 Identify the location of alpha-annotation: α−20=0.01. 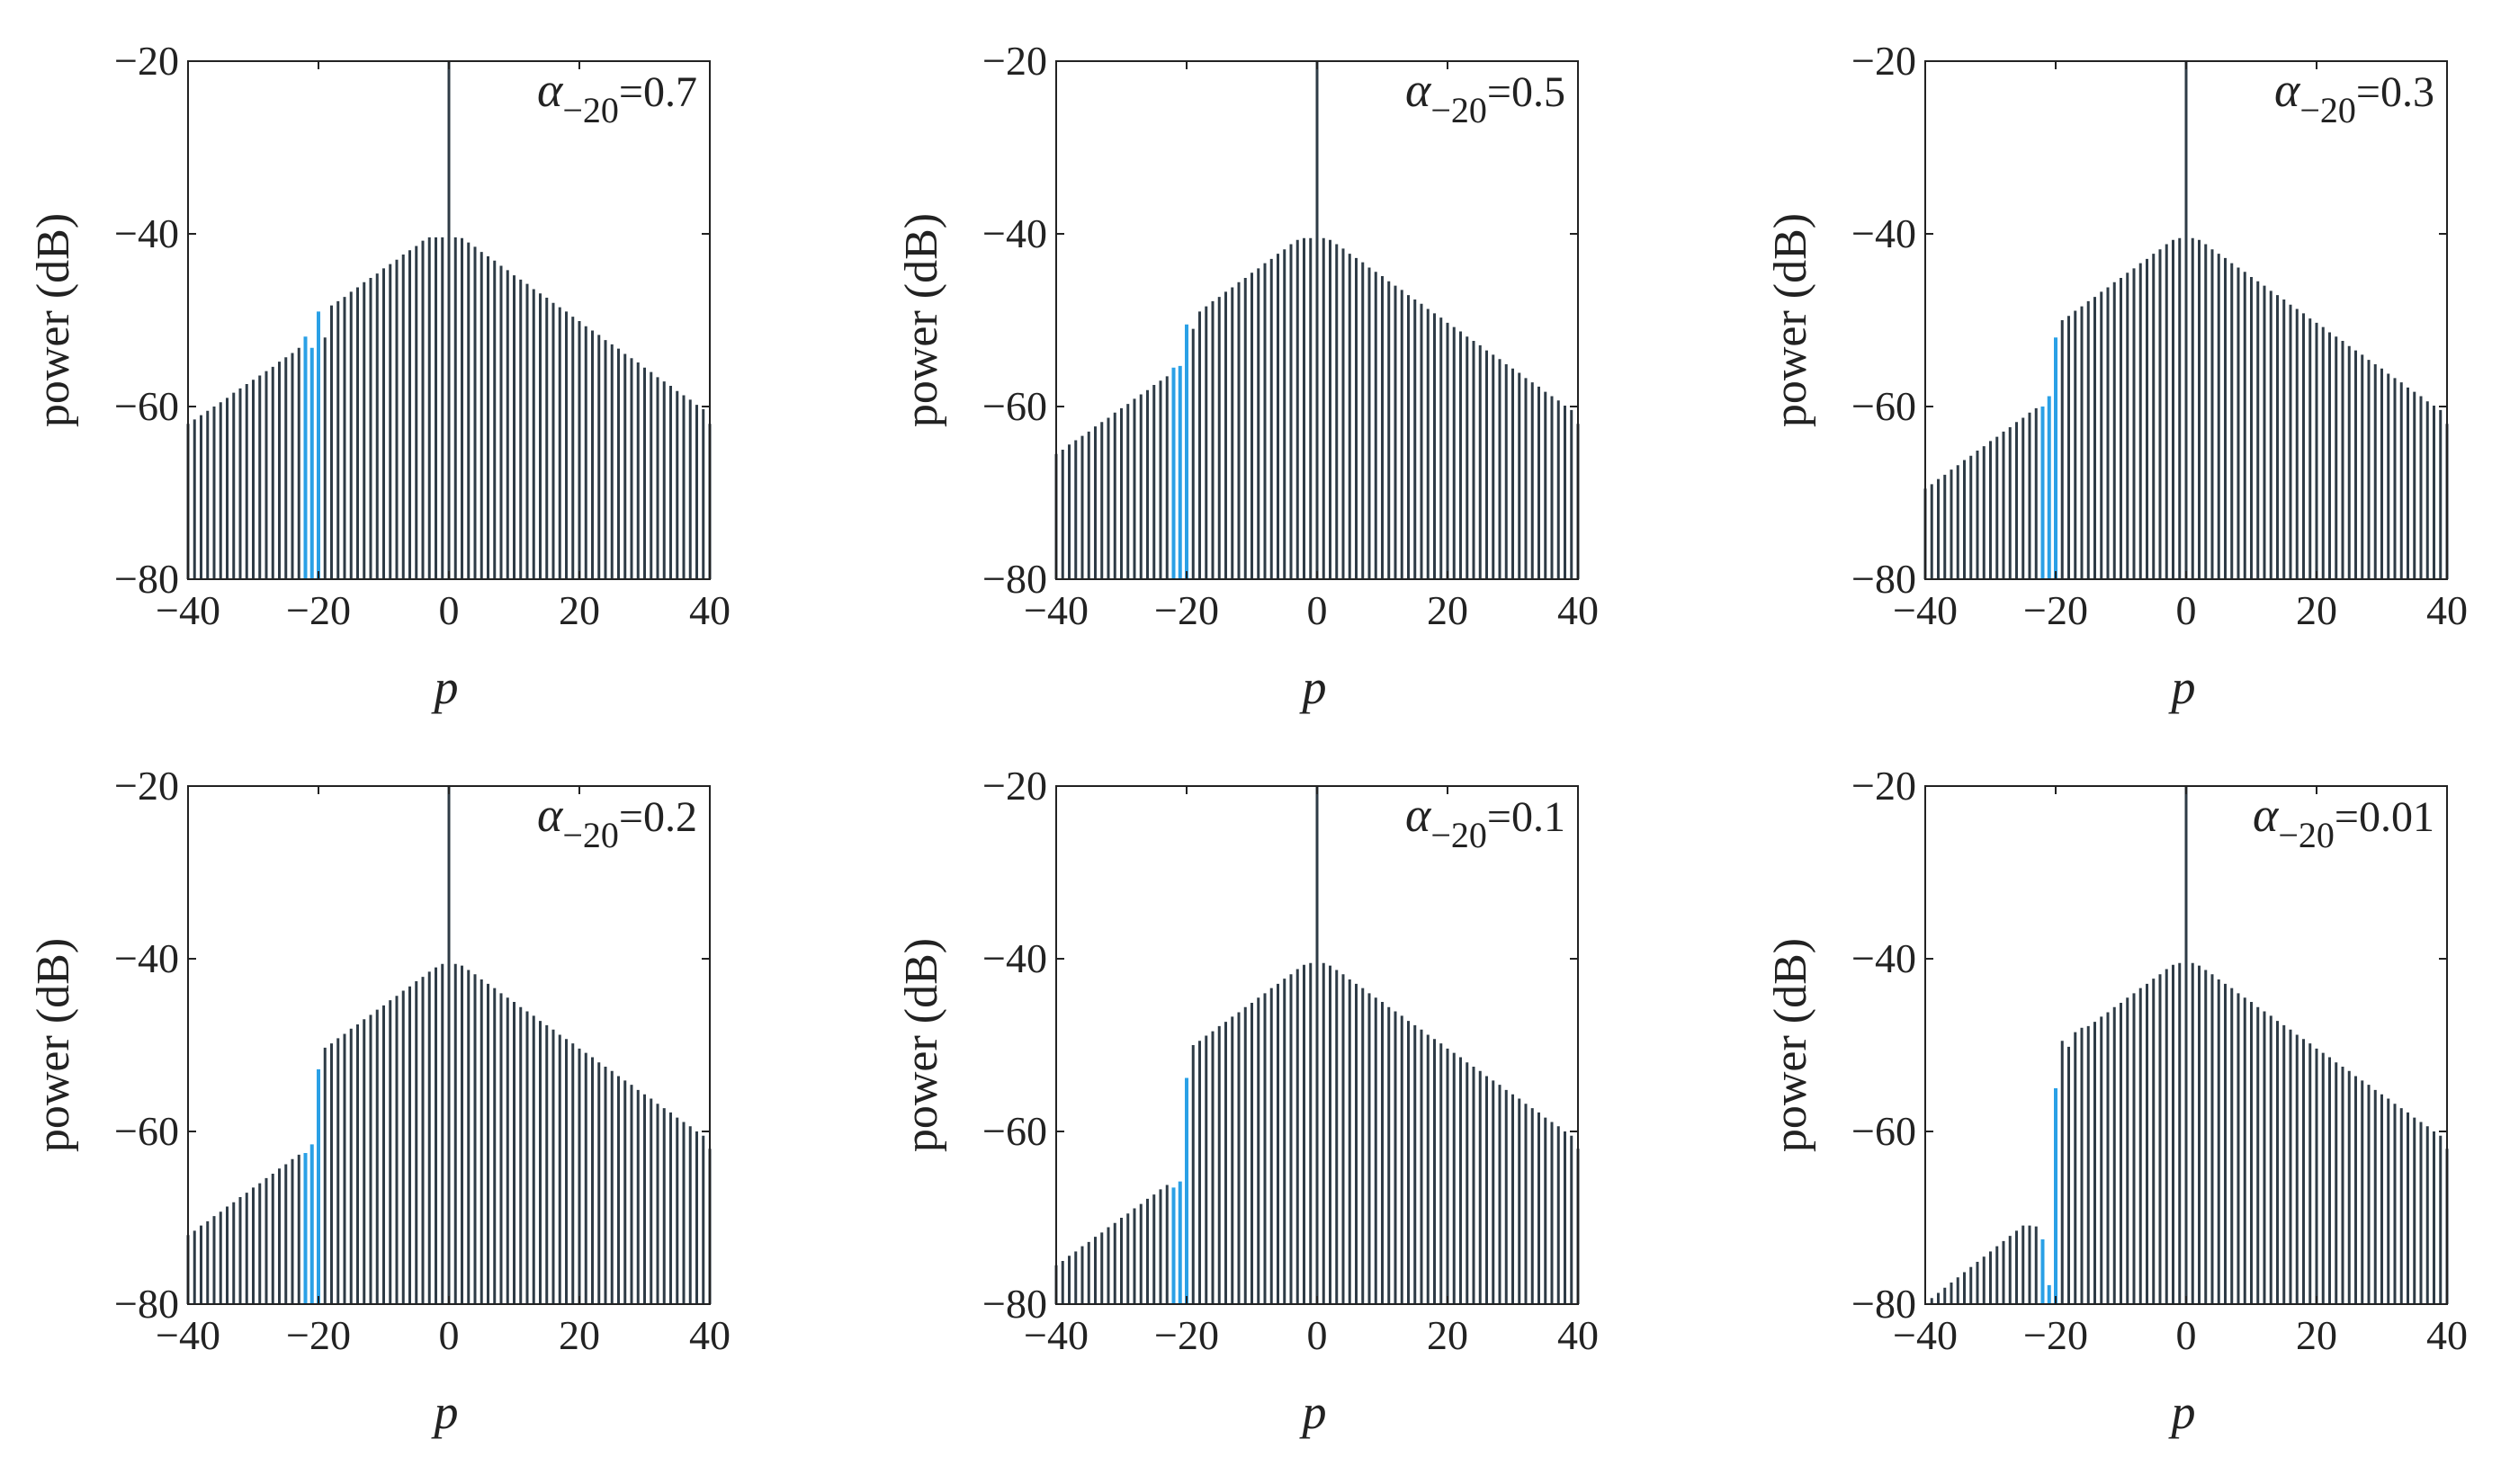
(2343, 821).